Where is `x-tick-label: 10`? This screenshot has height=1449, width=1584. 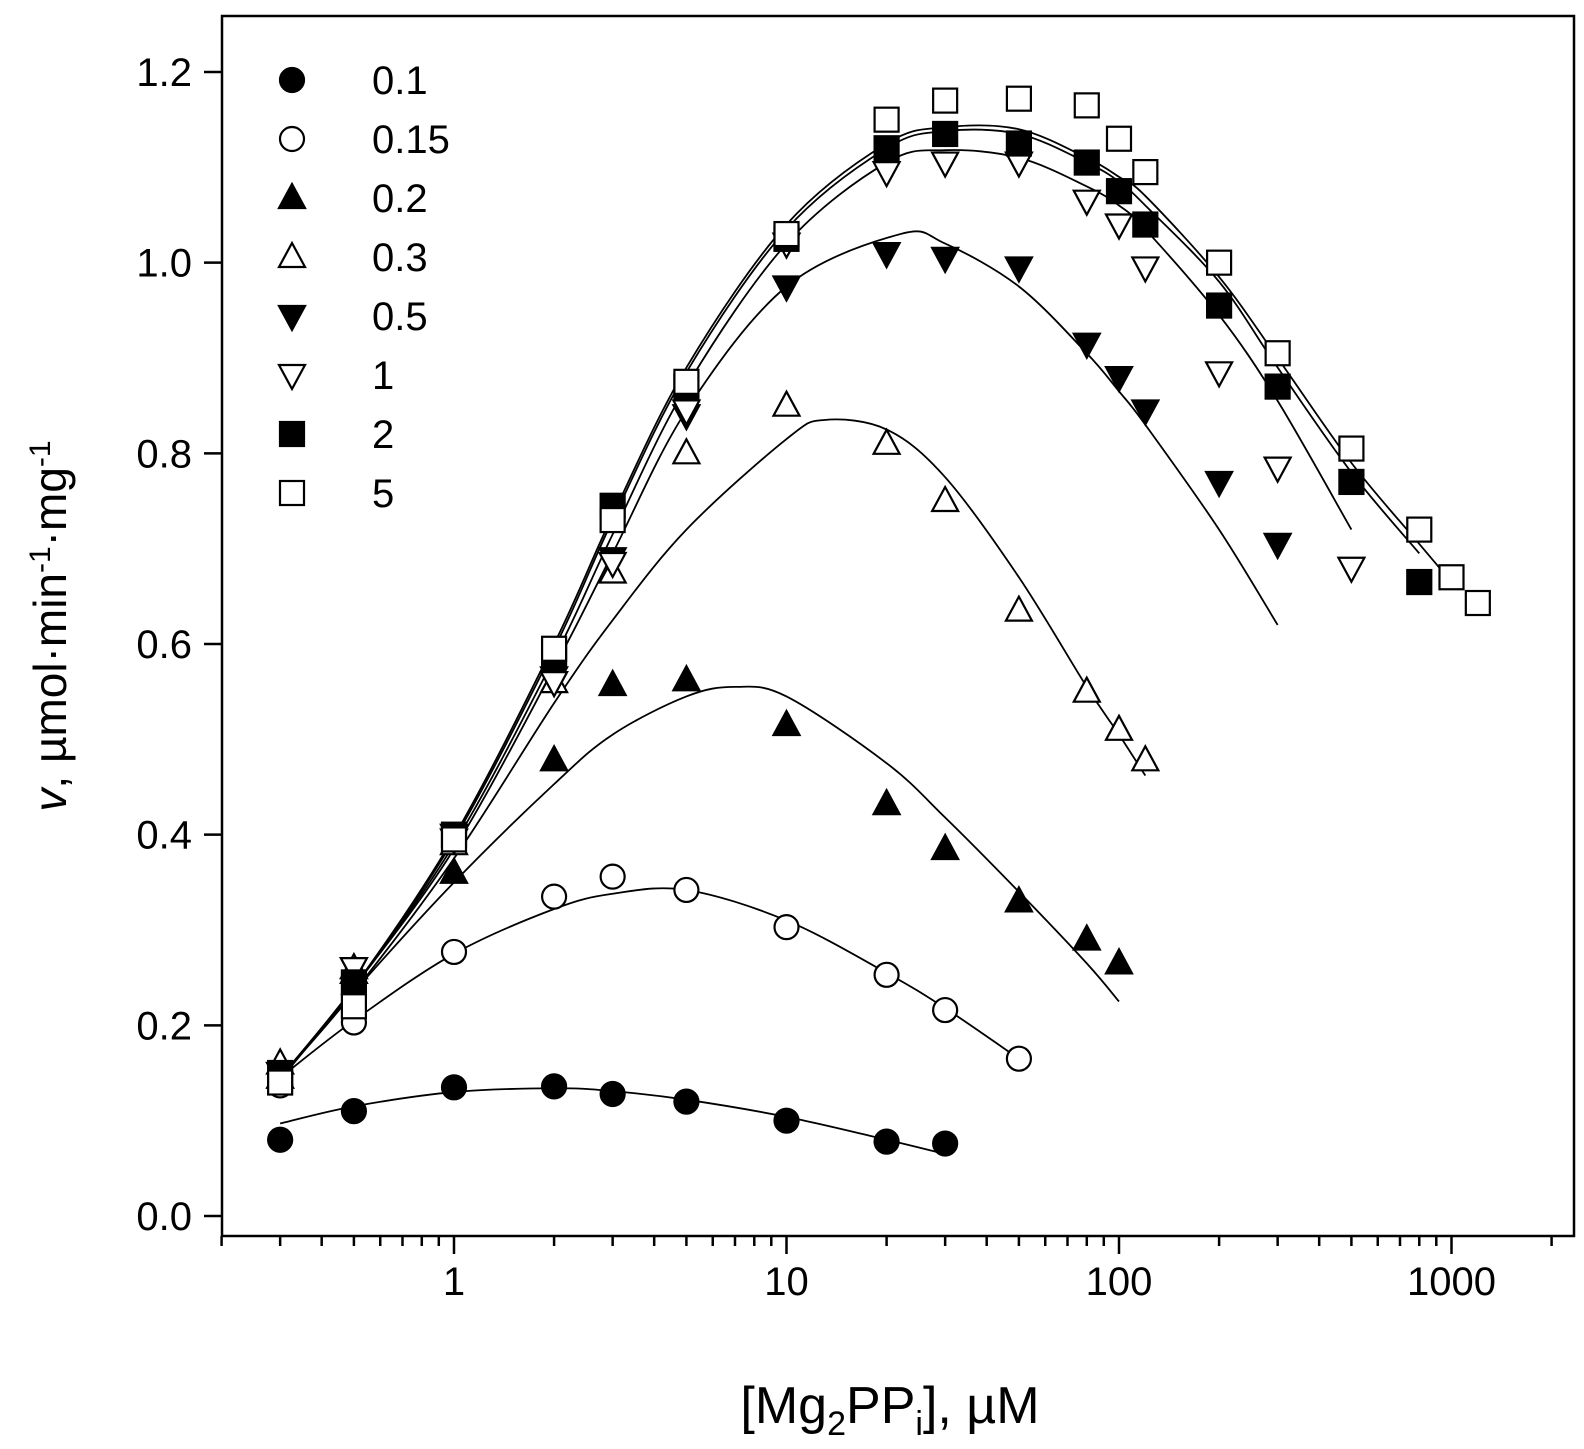
x-tick-label: 10 is located at coordinates (786, 1282).